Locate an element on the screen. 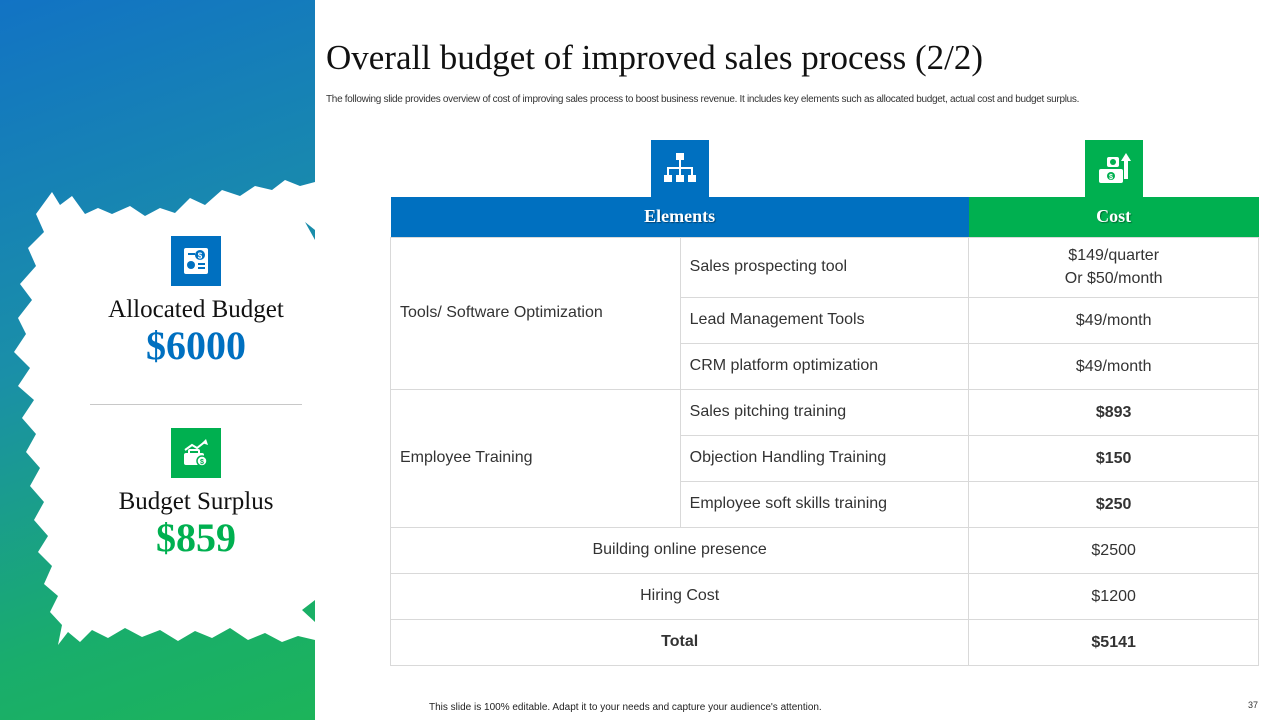 Image resolution: width=1280 pixels, height=720 pixels. cost-cell: $150 is located at coordinates (1113, 458).